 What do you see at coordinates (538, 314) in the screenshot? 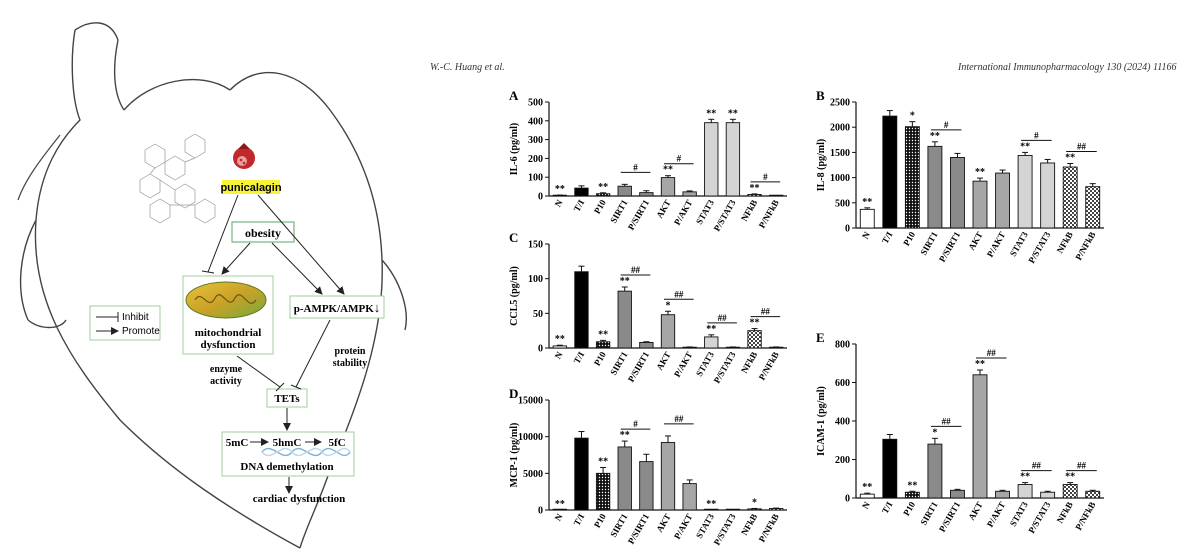
I see `y-tick-label: 50` at bounding box center [538, 314].